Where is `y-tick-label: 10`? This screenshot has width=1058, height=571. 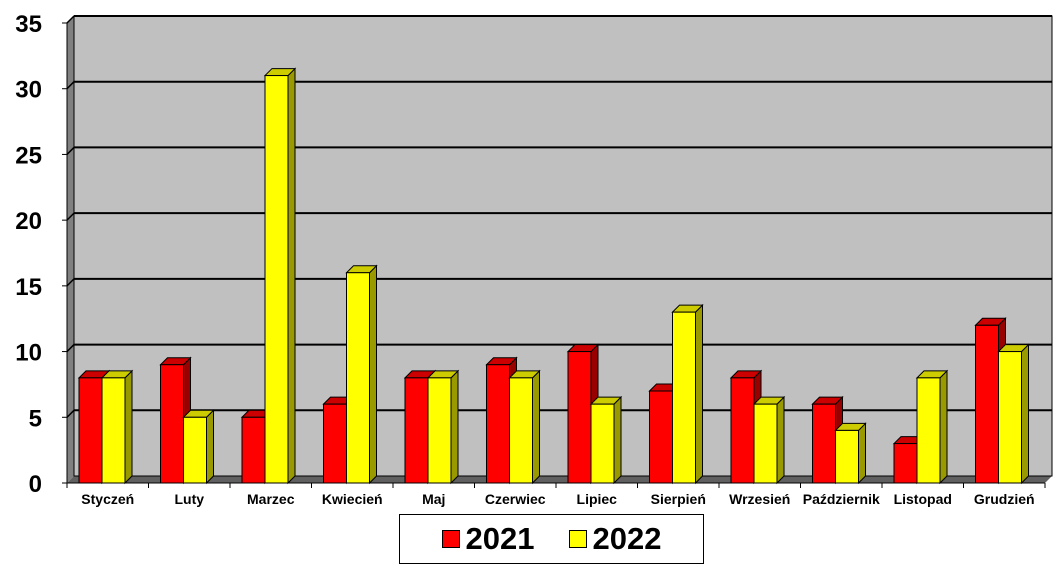
y-tick-label: 10 is located at coordinates (28, 353).